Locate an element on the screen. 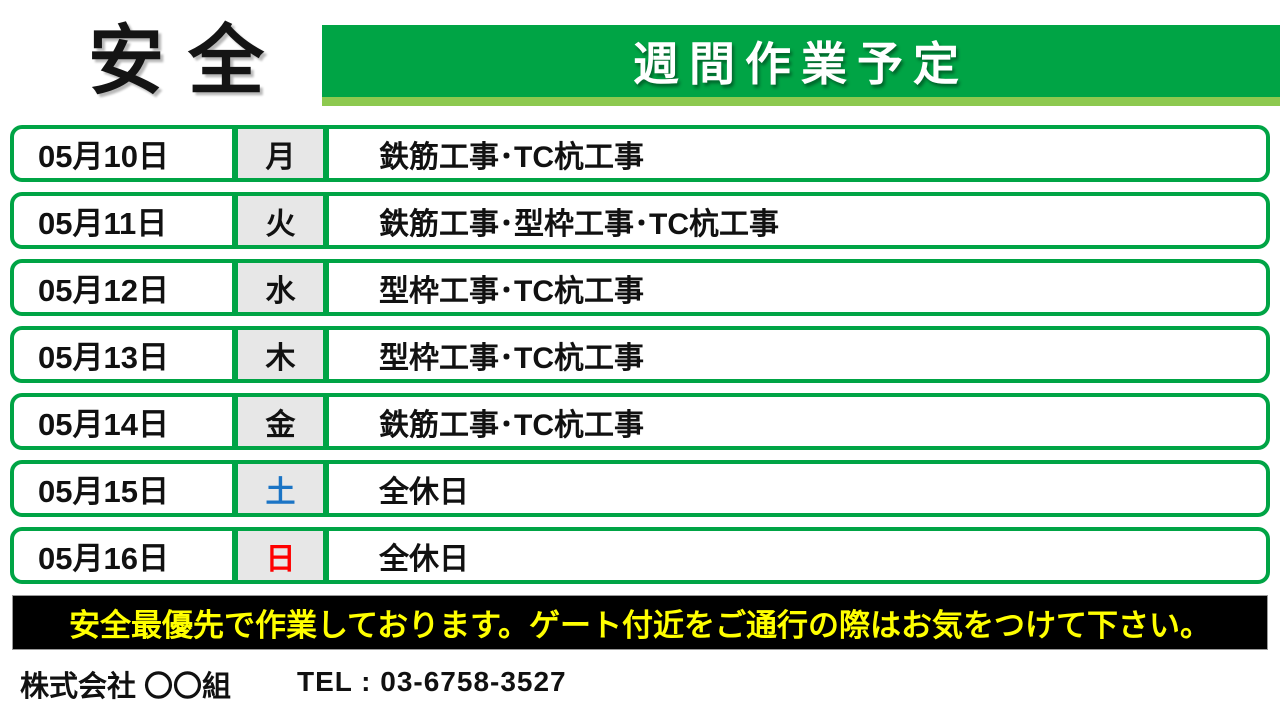  date-cell: 05月12日 is located at coordinates (103, 290).